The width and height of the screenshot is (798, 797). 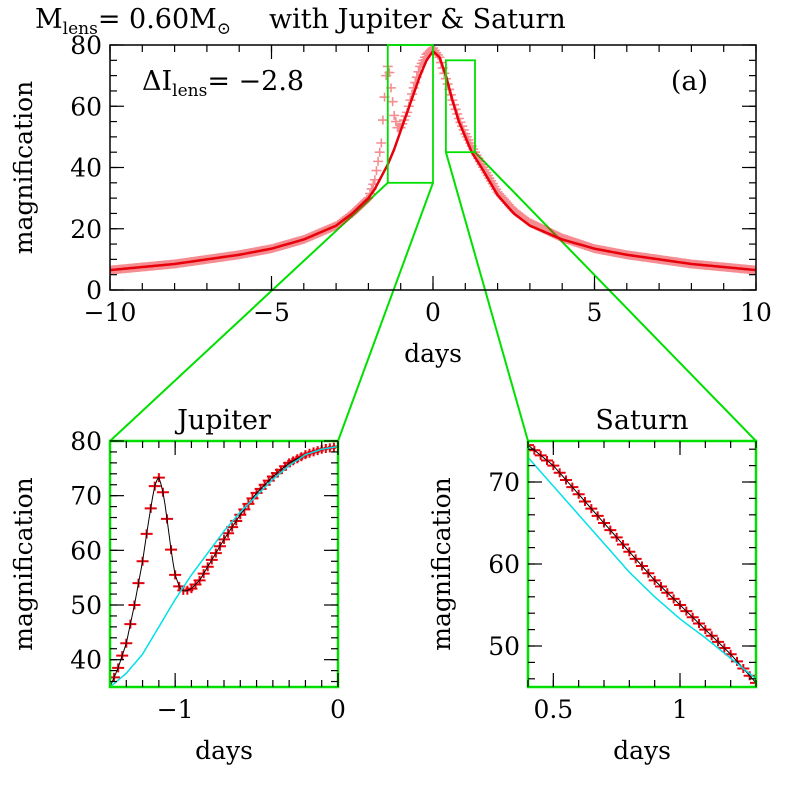 What do you see at coordinates (460, 106) in the screenshot?
I see `saturn-zoom-box` at bounding box center [460, 106].